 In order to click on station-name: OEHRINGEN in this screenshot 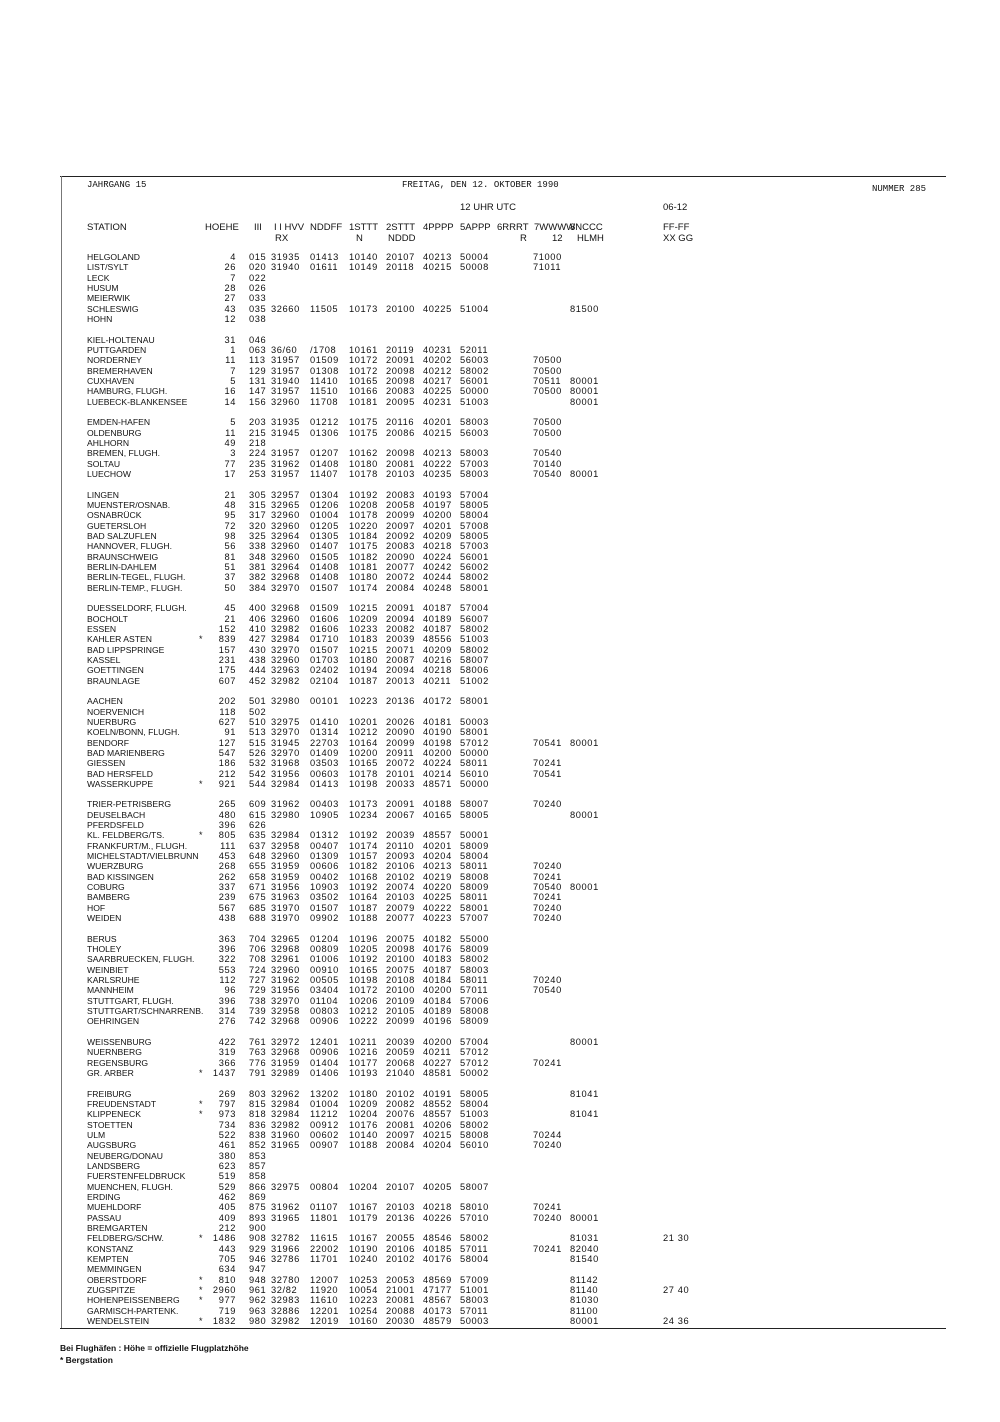, I will do `click(113, 1021)`.